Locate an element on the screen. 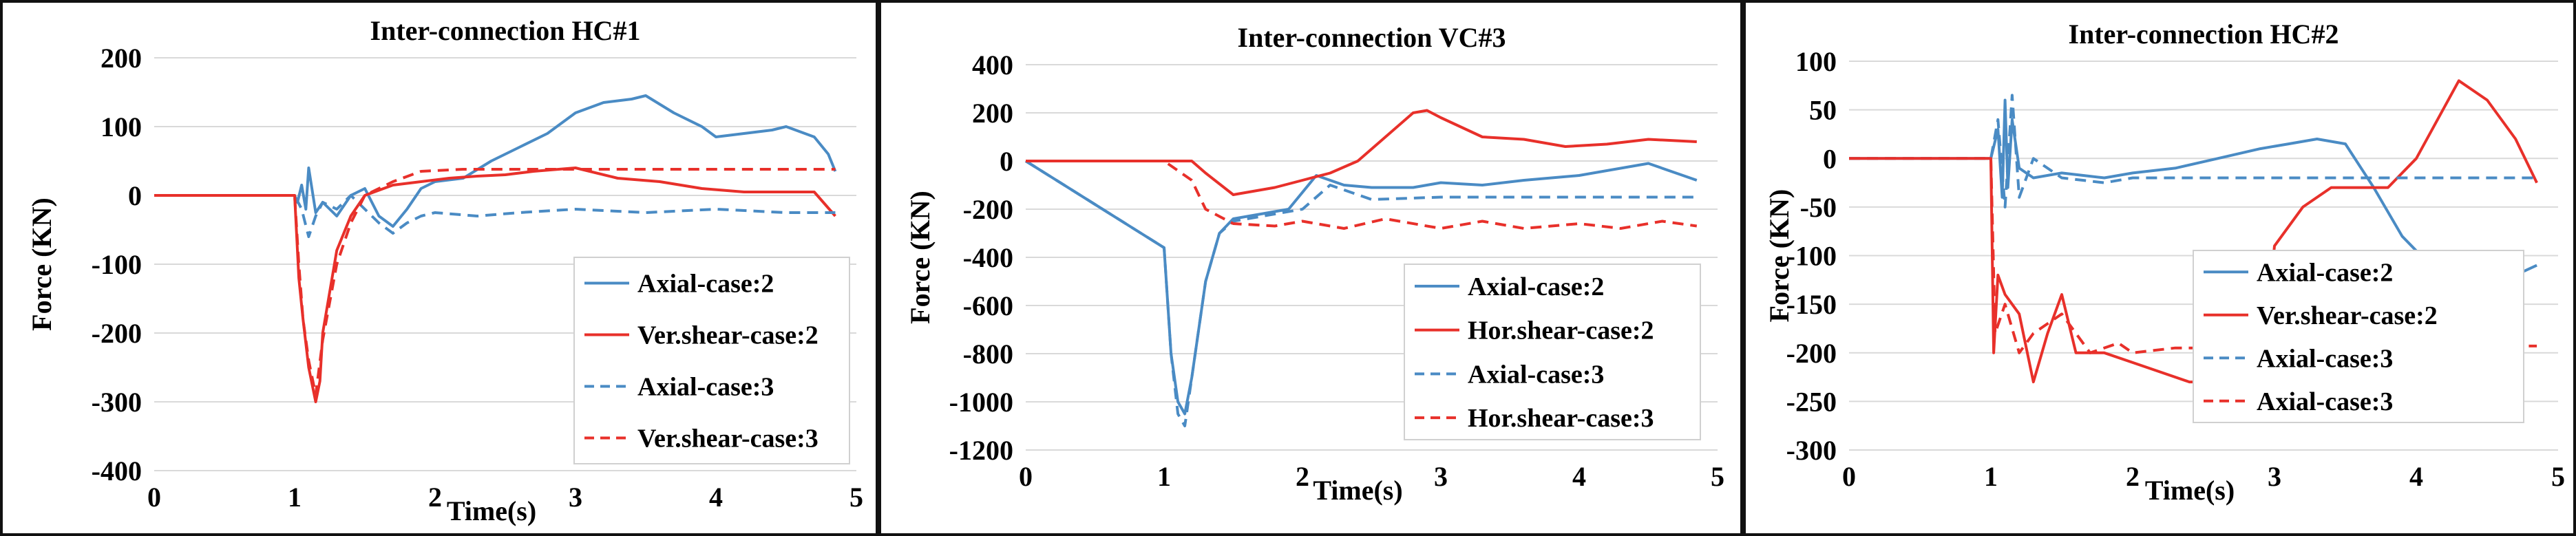 Image resolution: width=2576 pixels, height=536 pixels. y-tick-label: 50 is located at coordinates (1823, 111).